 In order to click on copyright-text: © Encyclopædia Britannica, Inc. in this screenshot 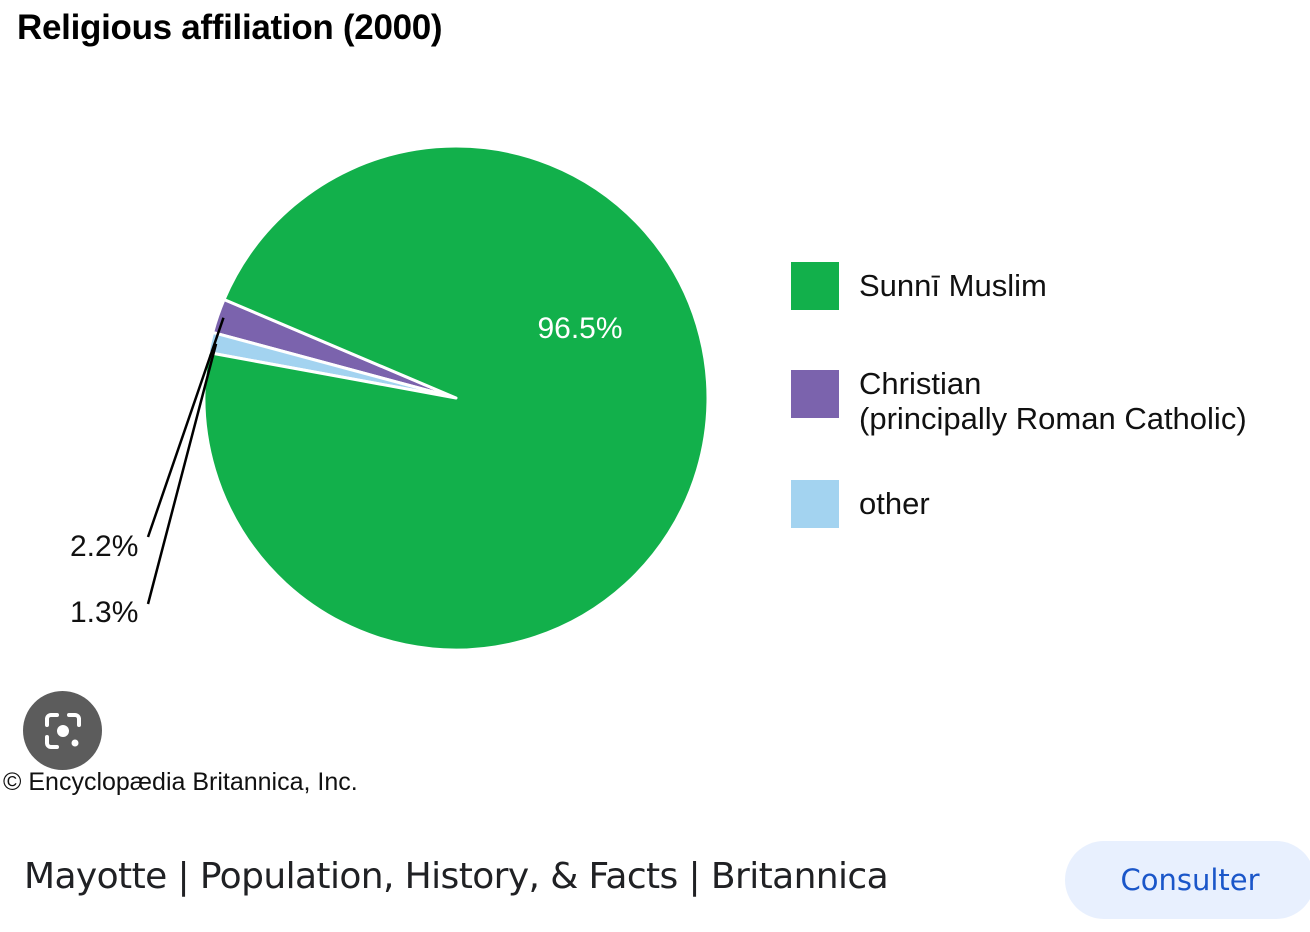, I will do `click(180, 782)`.